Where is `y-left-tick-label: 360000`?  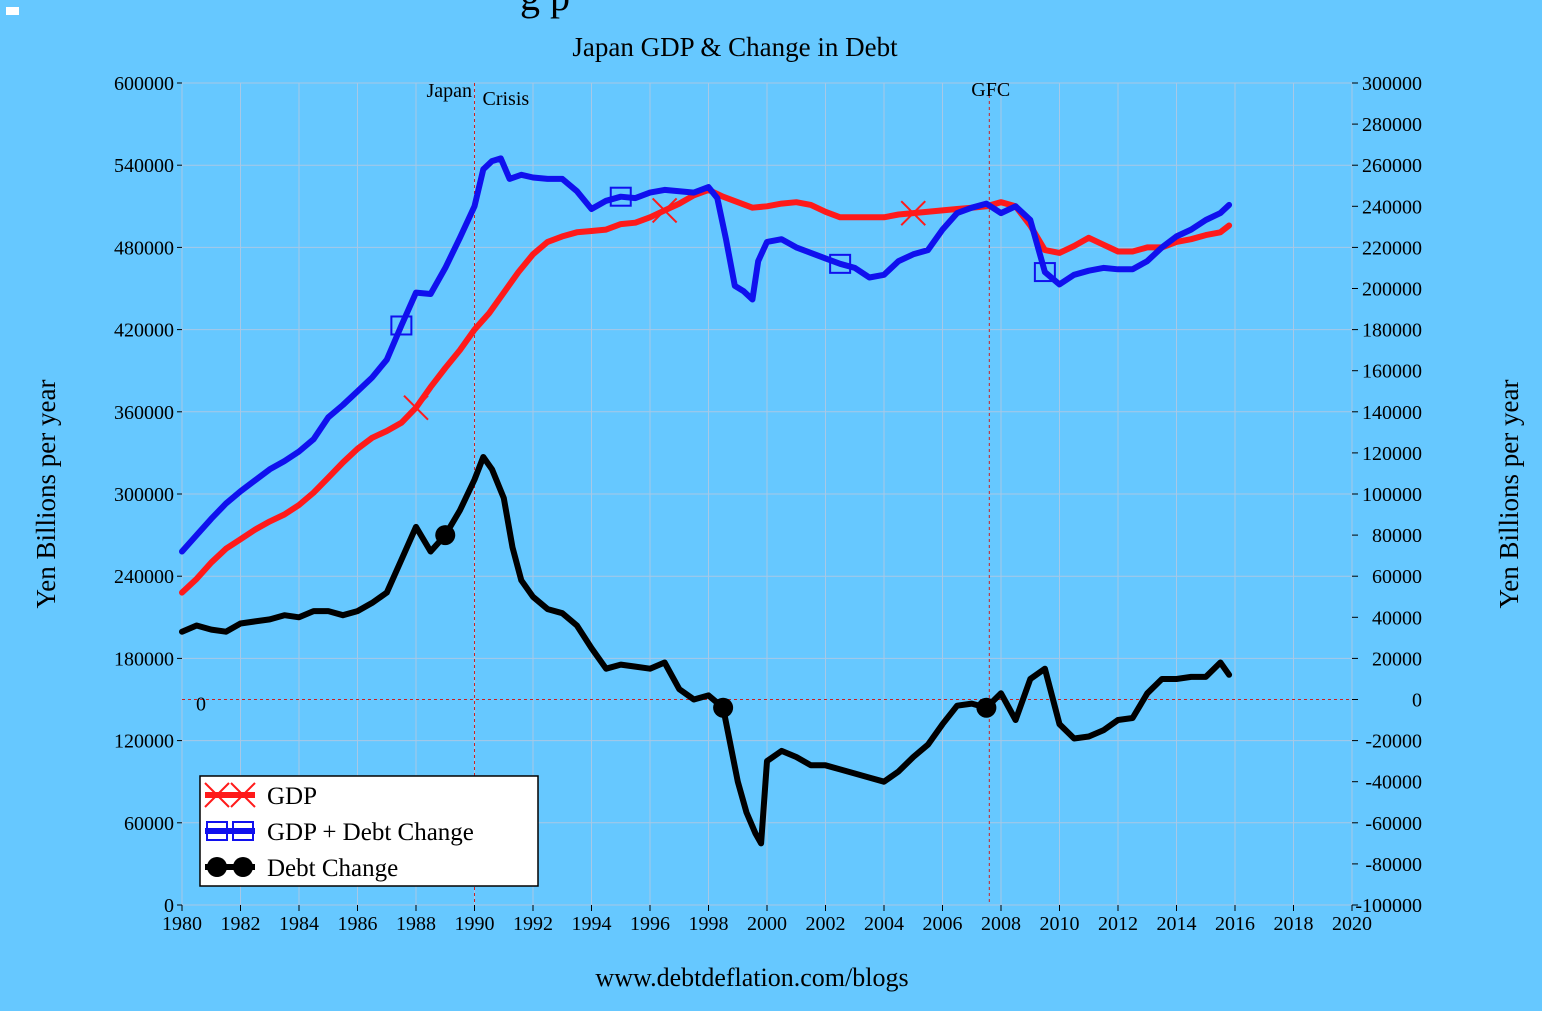 y-left-tick-label: 360000 is located at coordinates (144, 413).